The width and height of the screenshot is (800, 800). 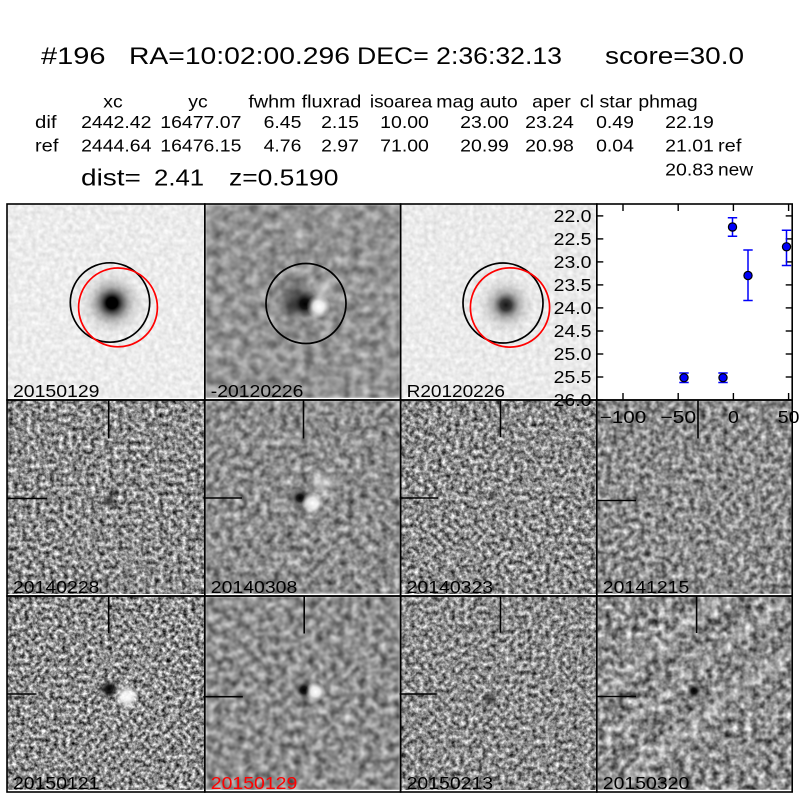 What do you see at coordinates (459, 56) in the screenshot?
I see `svg-text: DEC= 2:36:32.13` at bounding box center [459, 56].